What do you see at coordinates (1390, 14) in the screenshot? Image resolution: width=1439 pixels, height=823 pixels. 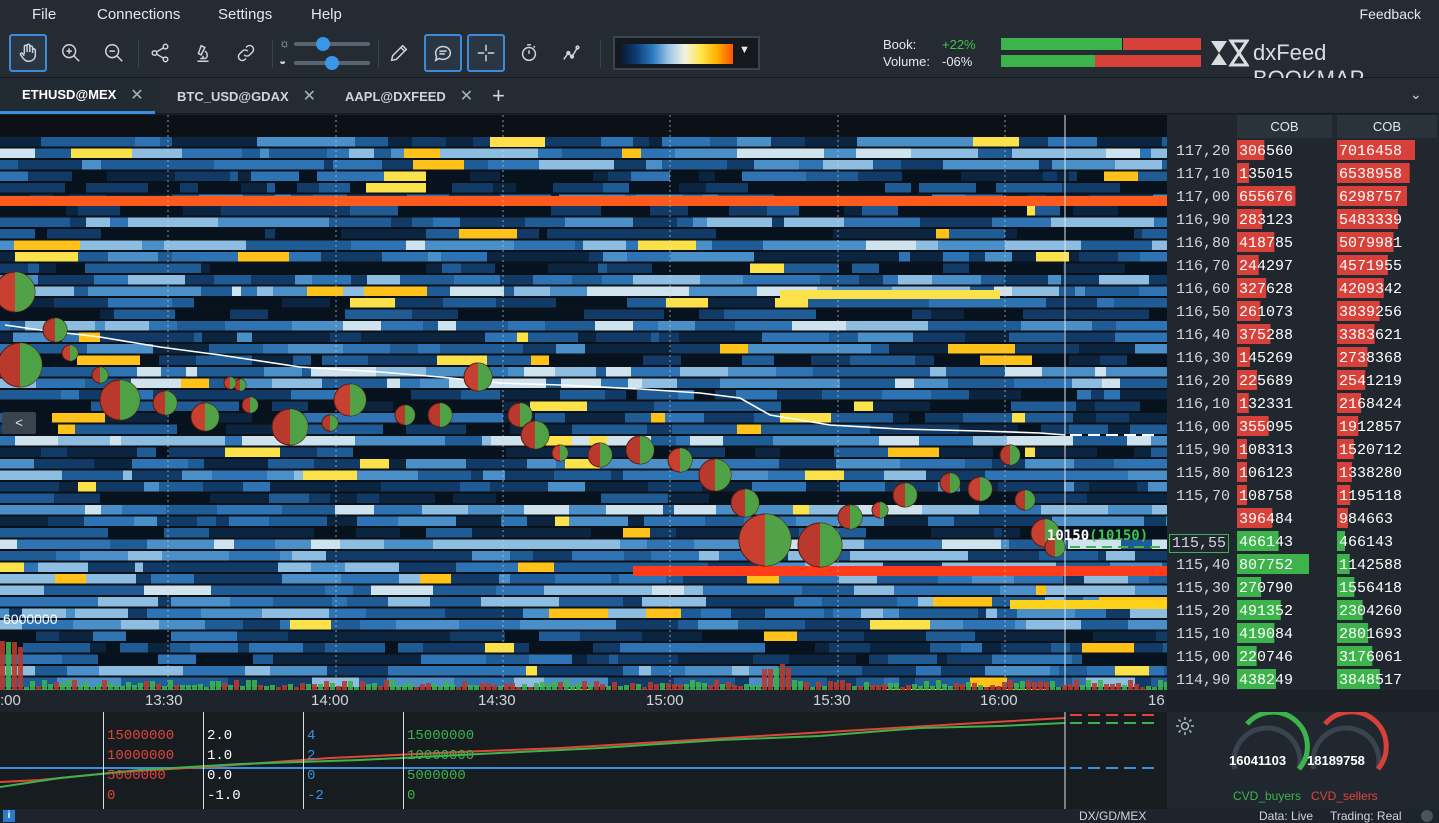 I see `feedback-link: Feedback` at bounding box center [1390, 14].